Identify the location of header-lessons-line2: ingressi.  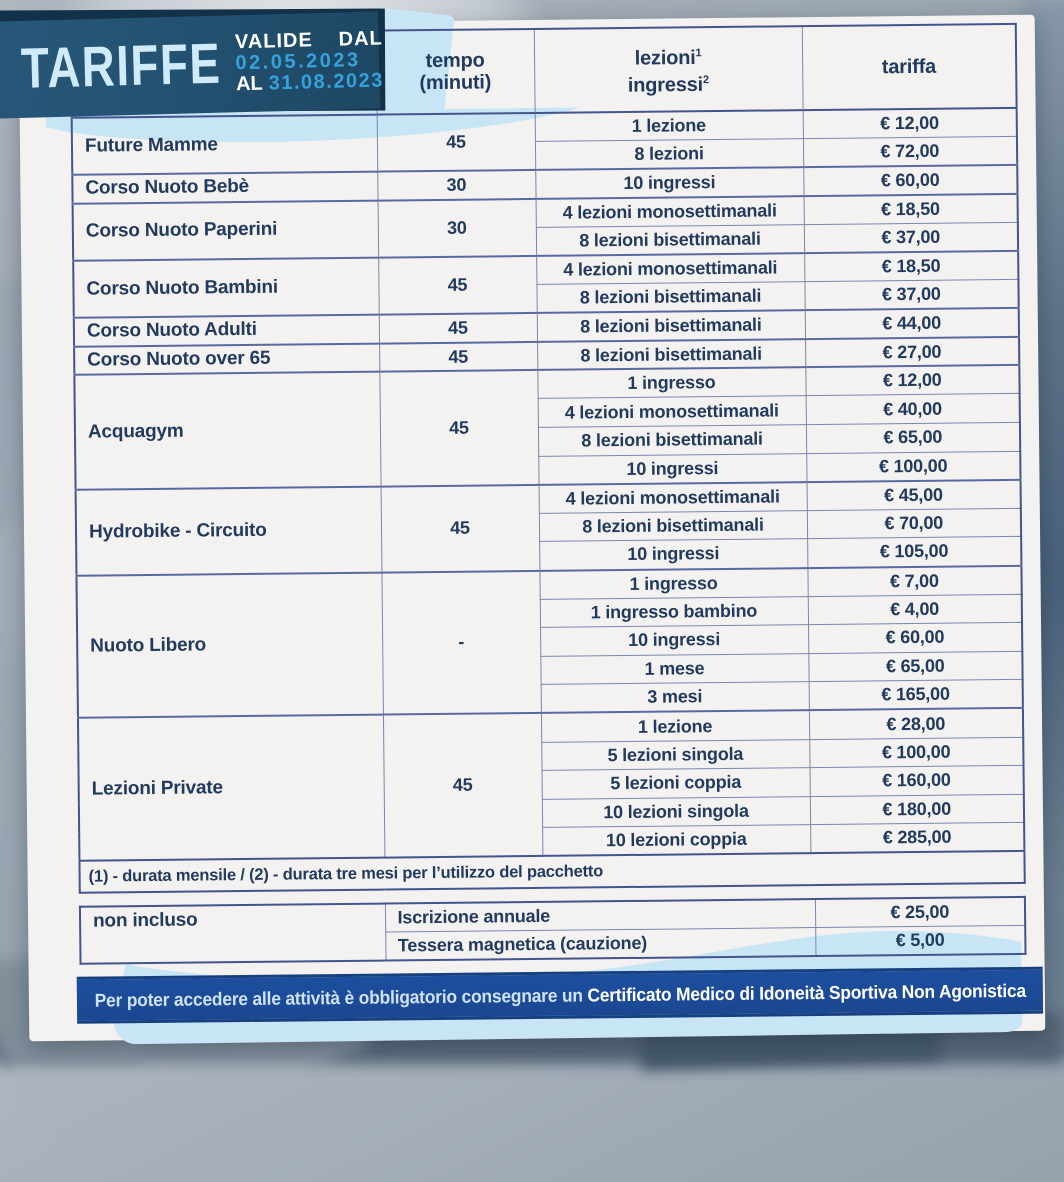
(665, 85).